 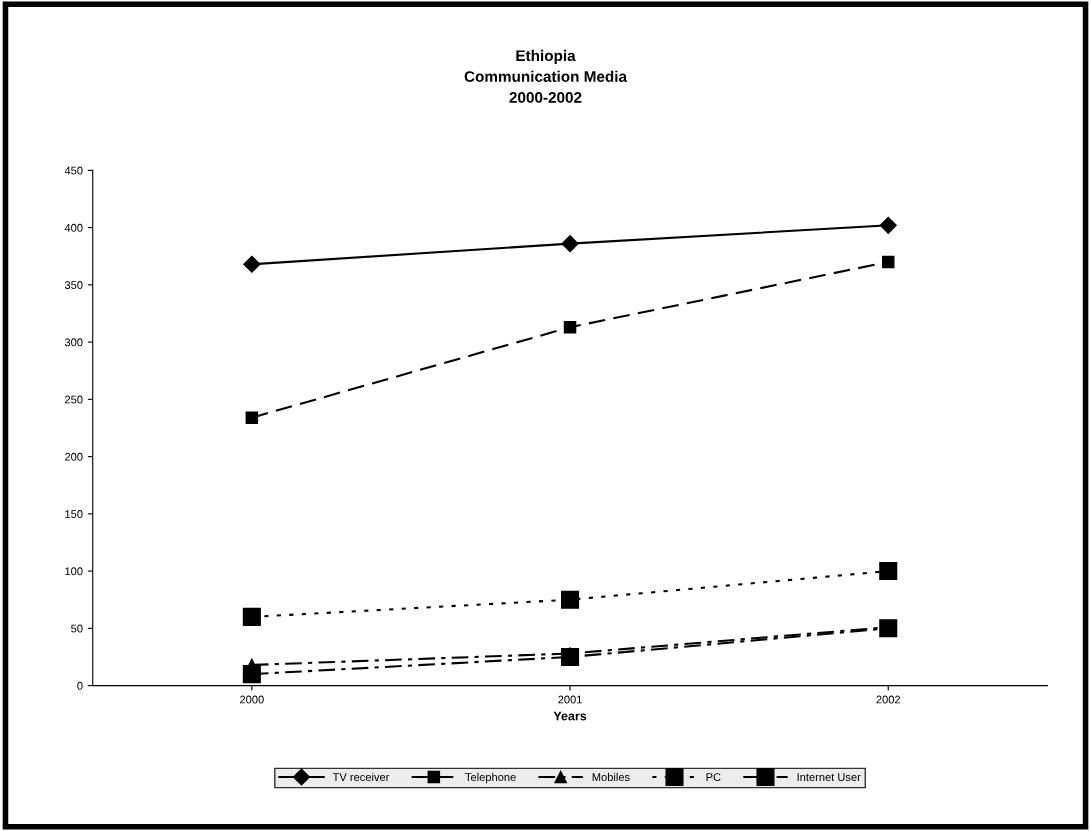 I want to click on legend-label: Internet User, so click(x=829, y=777).